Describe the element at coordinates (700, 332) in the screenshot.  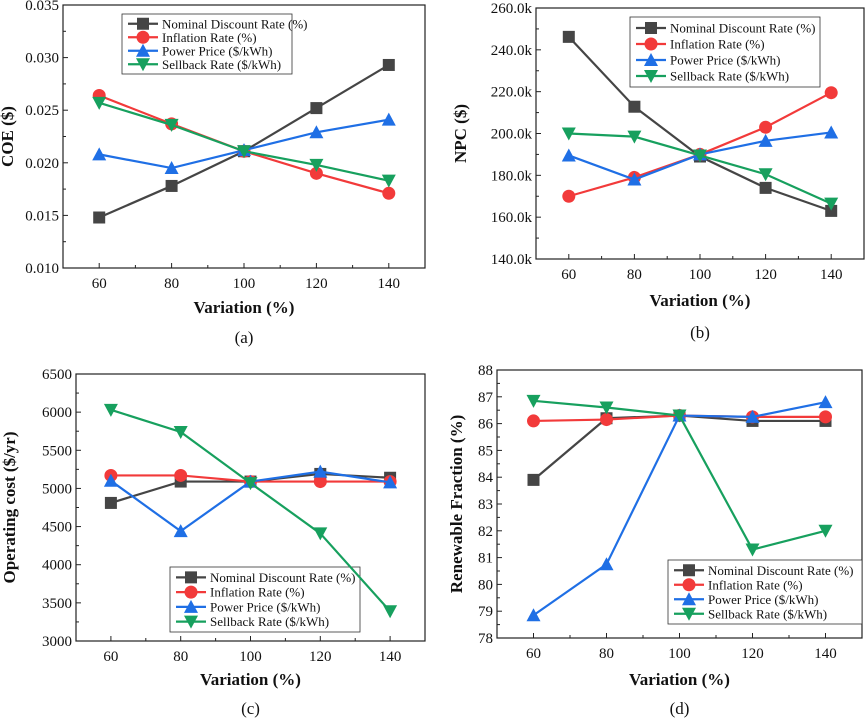
I see `panel-caption: (b)` at that location.